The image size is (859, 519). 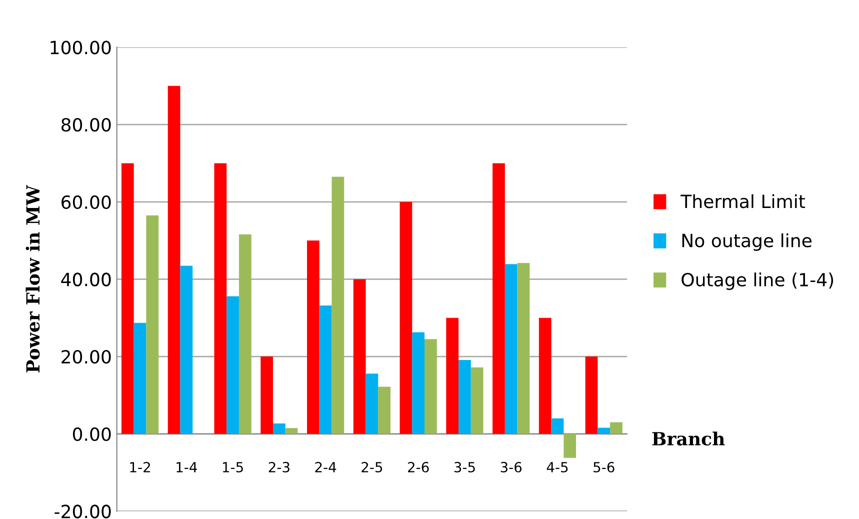 What do you see at coordinates (33, 278) in the screenshot?
I see `y-axis-title: Power Flow in MW` at bounding box center [33, 278].